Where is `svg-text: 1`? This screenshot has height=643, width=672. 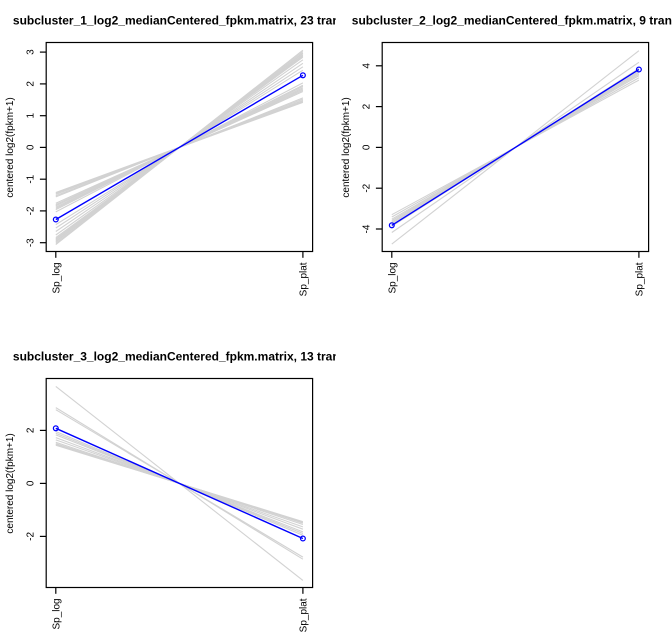
svg-text: 1 is located at coordinates (30, 115).